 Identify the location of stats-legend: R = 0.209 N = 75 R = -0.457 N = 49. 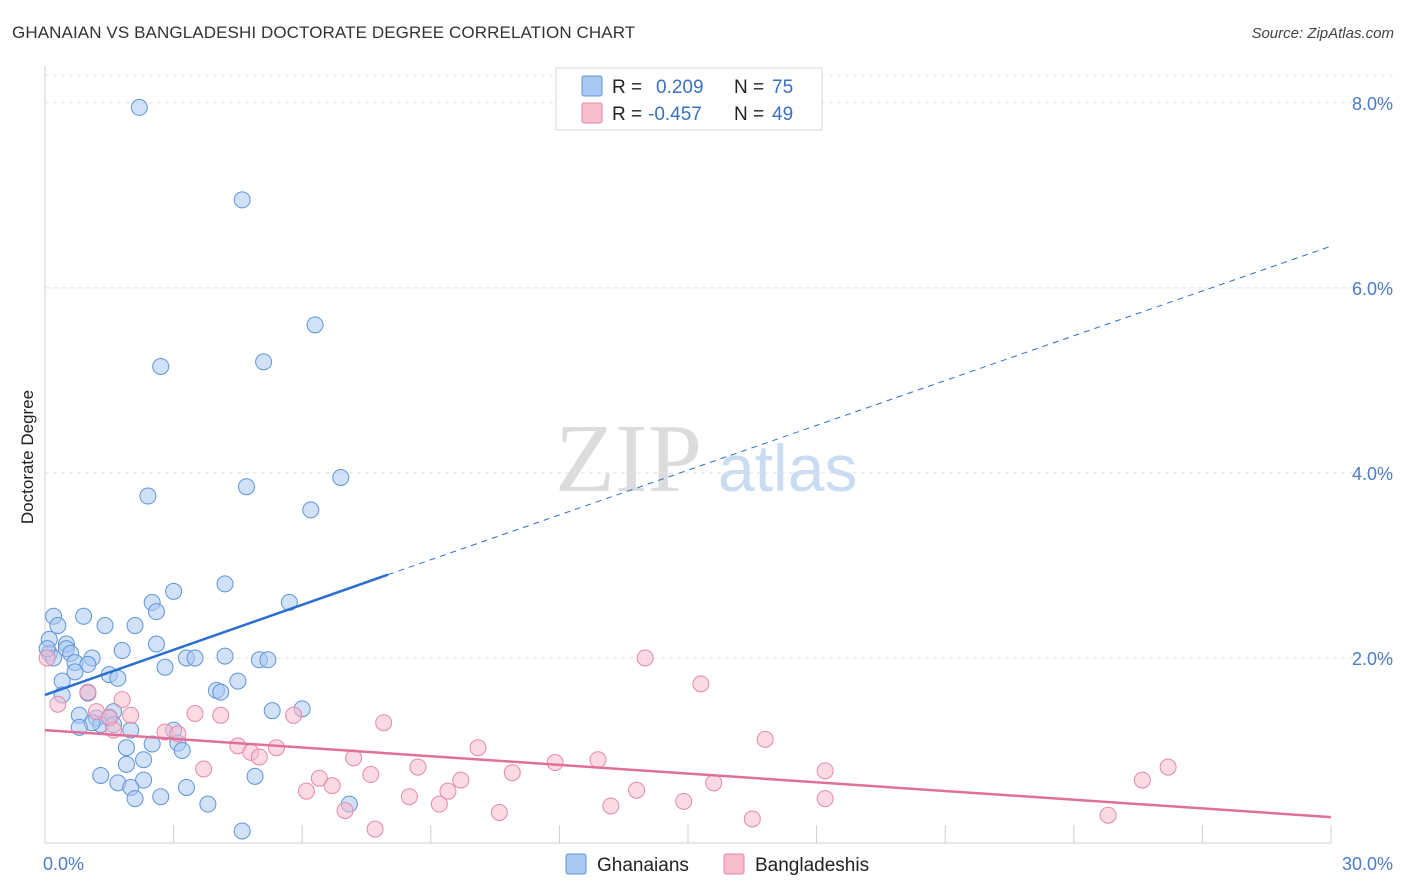
(689, 99).